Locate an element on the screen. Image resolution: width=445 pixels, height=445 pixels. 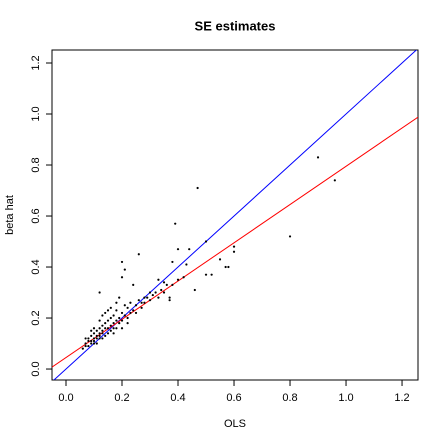
x-tick-label: 0.0 is located at coordinates (65, 398).